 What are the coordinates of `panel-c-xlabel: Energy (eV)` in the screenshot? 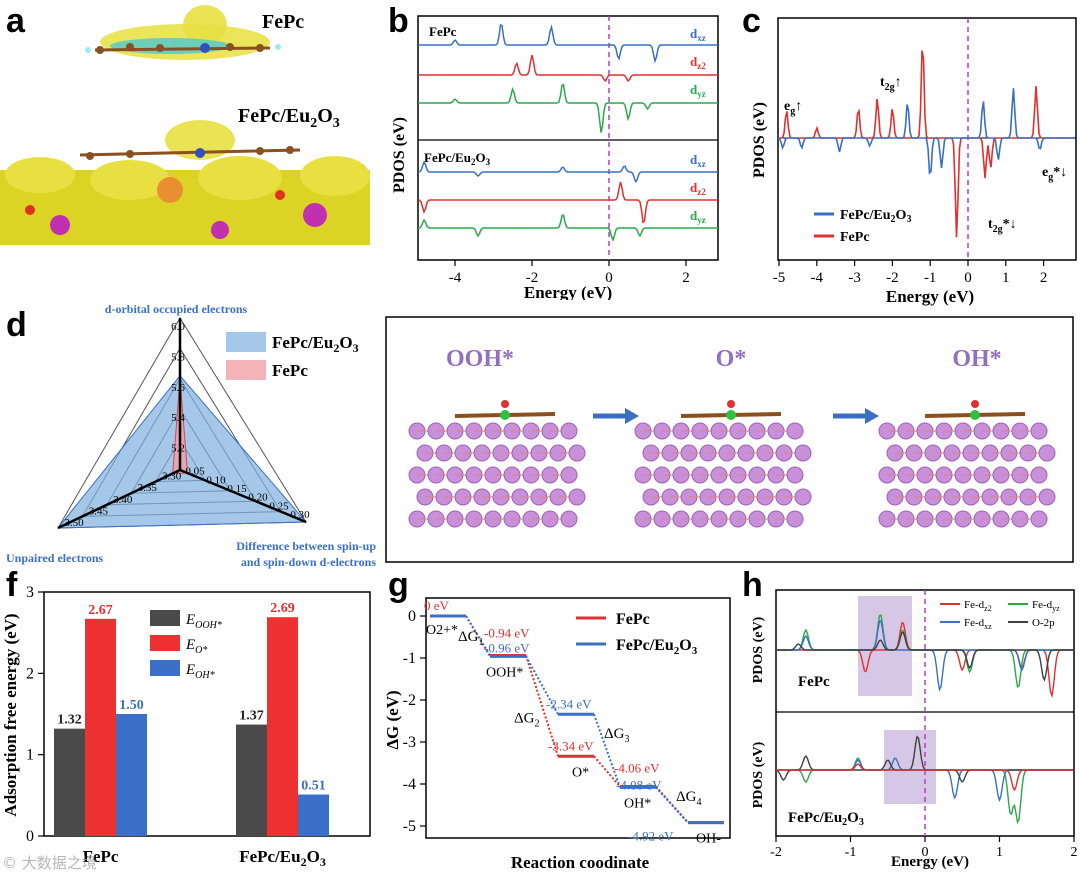 It's located at (930, 296).